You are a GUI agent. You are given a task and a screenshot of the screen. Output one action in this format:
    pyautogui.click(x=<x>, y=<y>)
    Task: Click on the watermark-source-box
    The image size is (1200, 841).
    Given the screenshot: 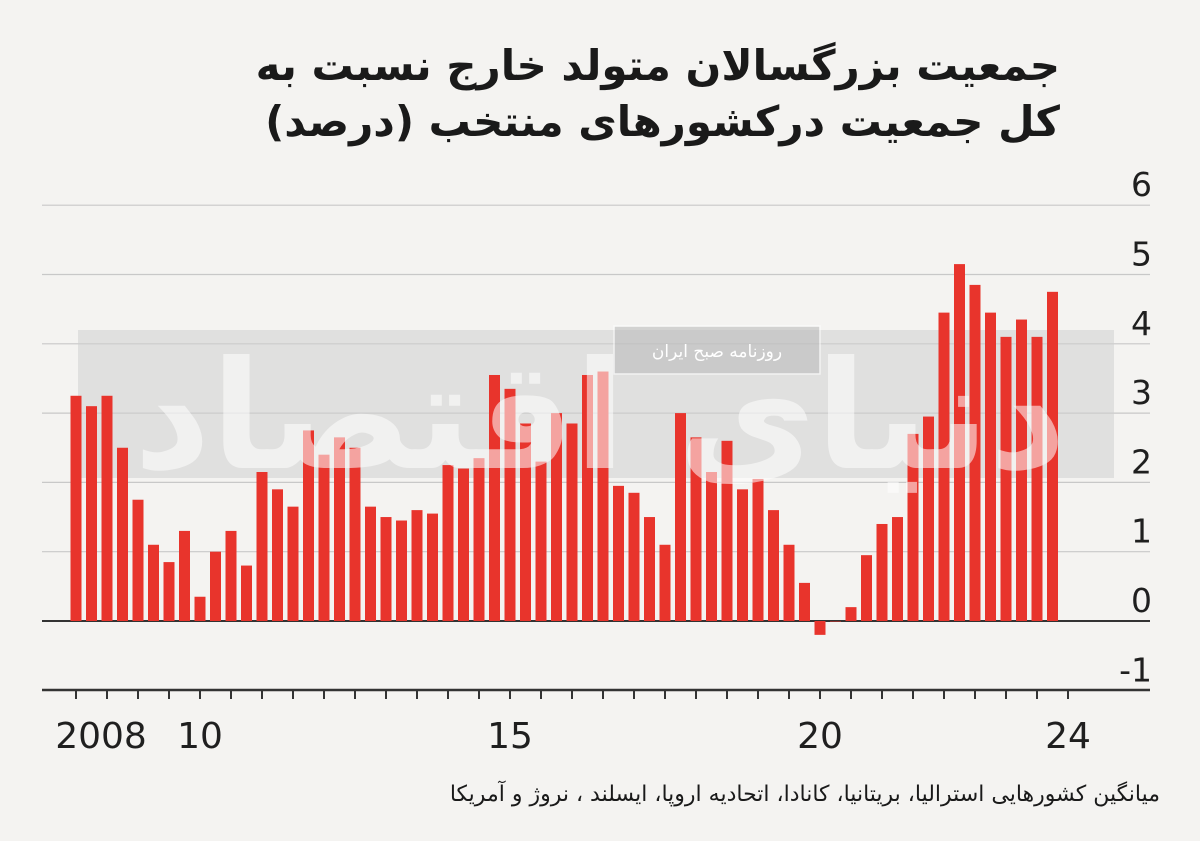 What is the action you would take?
    pyautogui.click(x=717, y=350)
    